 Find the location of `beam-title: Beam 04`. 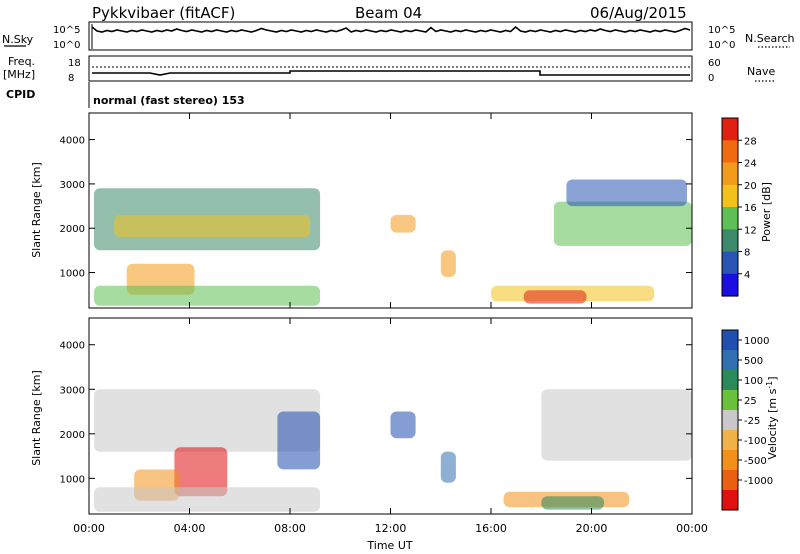

beam-title: Beam 04 is located at coordinates (388, 13).